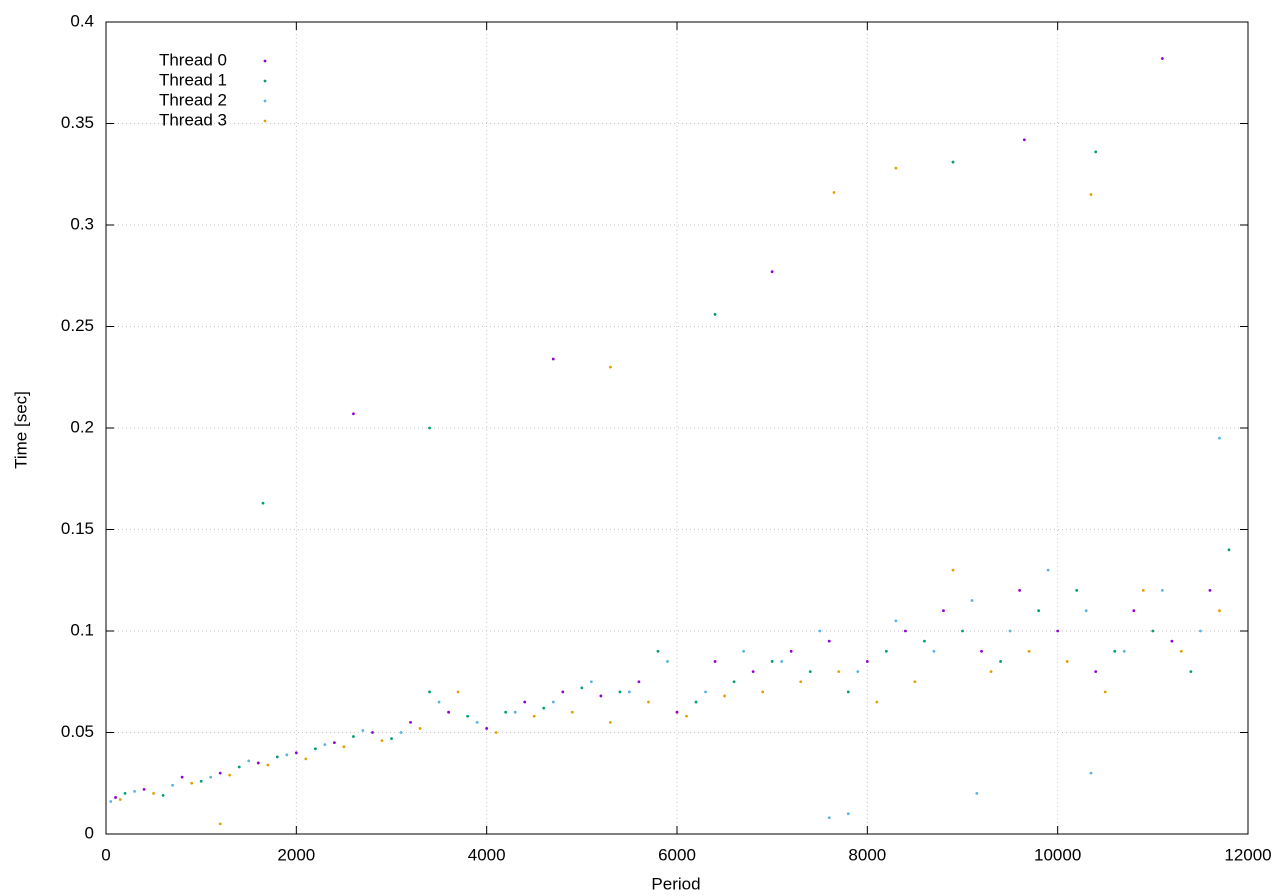 This screenshot has height=896, width=1280. Describe the element at coordinates (20, 430) in the screenshot. I see `y-axis-label: Time [sec]` at that location.